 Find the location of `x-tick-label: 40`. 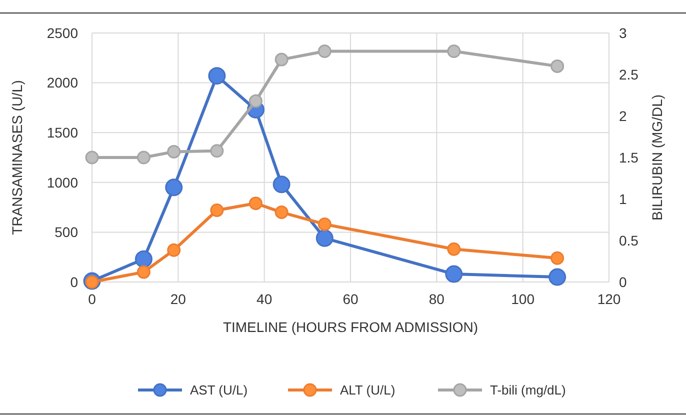

x-tick-label: 40 is located at coordinates (264, 299).